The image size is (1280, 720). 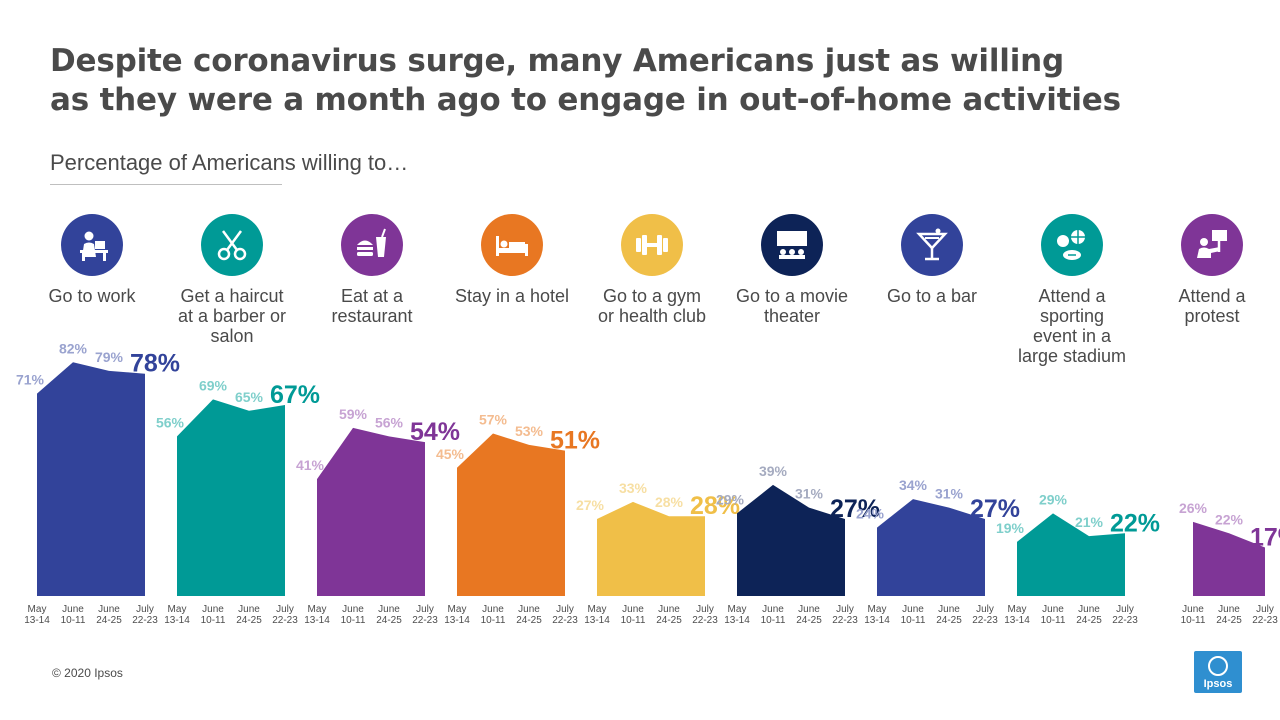 I want to click on category-label-line: at a barber or, so click(x=232, y=316).